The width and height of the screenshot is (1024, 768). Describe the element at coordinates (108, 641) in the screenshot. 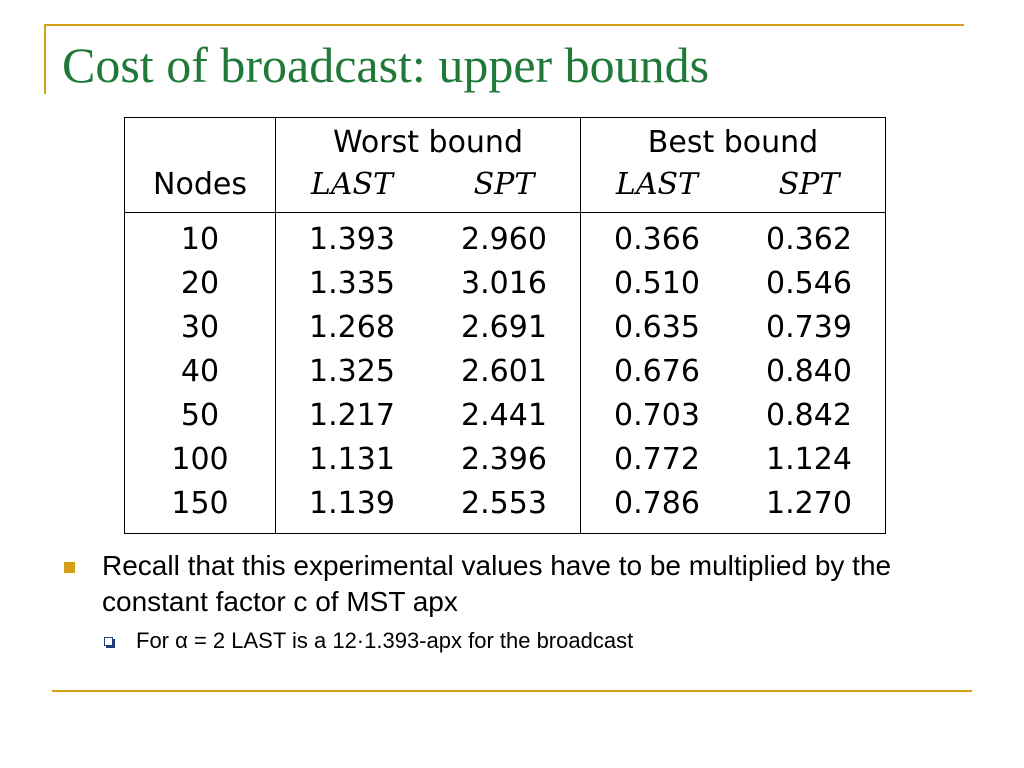

I see `hollow-square-bullet-icon` at that location.